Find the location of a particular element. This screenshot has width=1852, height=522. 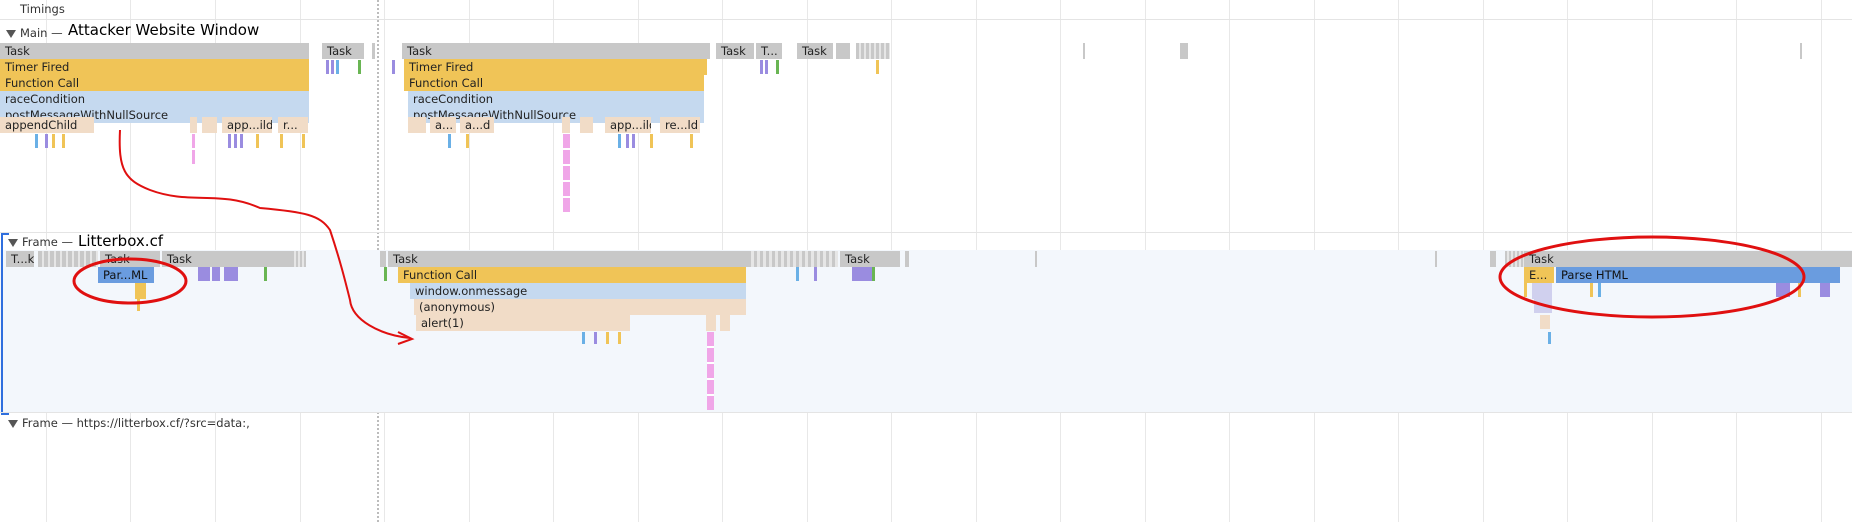

main-track-annotation: Attacker Website Window is located at coordinates (164, 30).